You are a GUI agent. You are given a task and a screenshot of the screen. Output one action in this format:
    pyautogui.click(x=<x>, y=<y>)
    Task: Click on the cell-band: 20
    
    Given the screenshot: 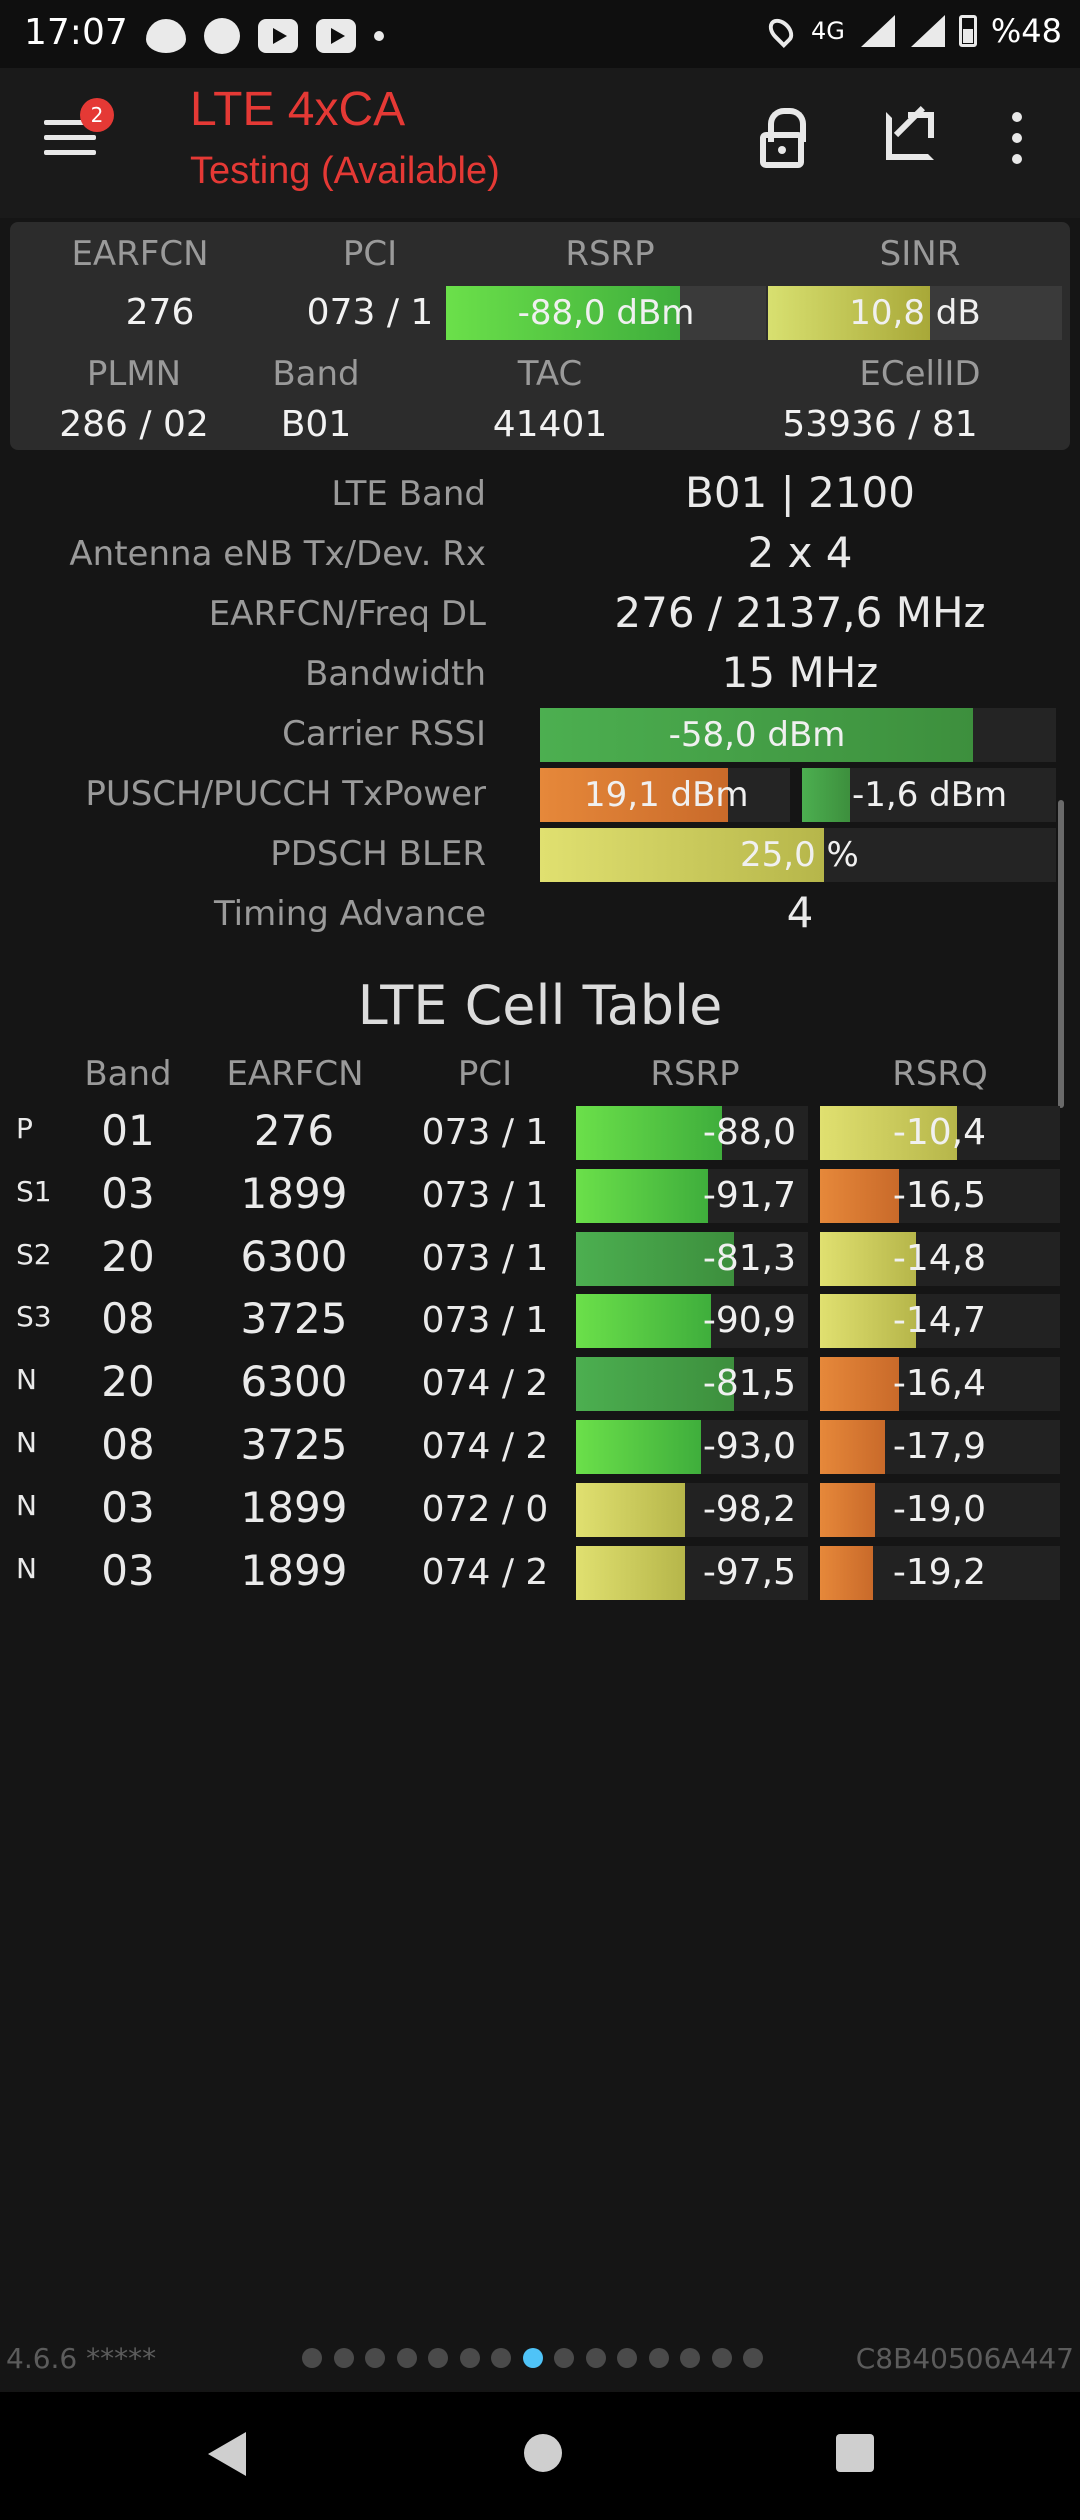 What is the action you would take?
    pyautogui.click(x=128, y=1382)
    